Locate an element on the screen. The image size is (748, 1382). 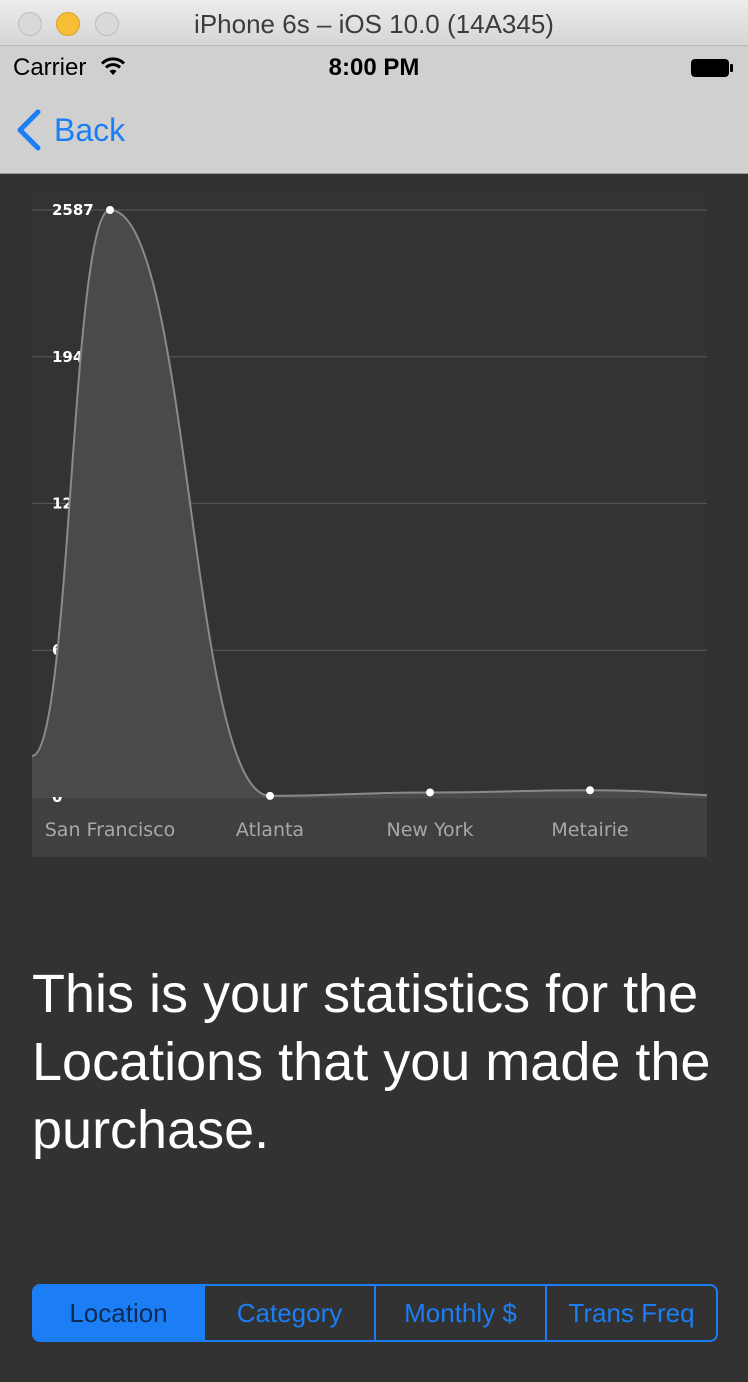
wifi-icon is located at coordinates (113, 66).